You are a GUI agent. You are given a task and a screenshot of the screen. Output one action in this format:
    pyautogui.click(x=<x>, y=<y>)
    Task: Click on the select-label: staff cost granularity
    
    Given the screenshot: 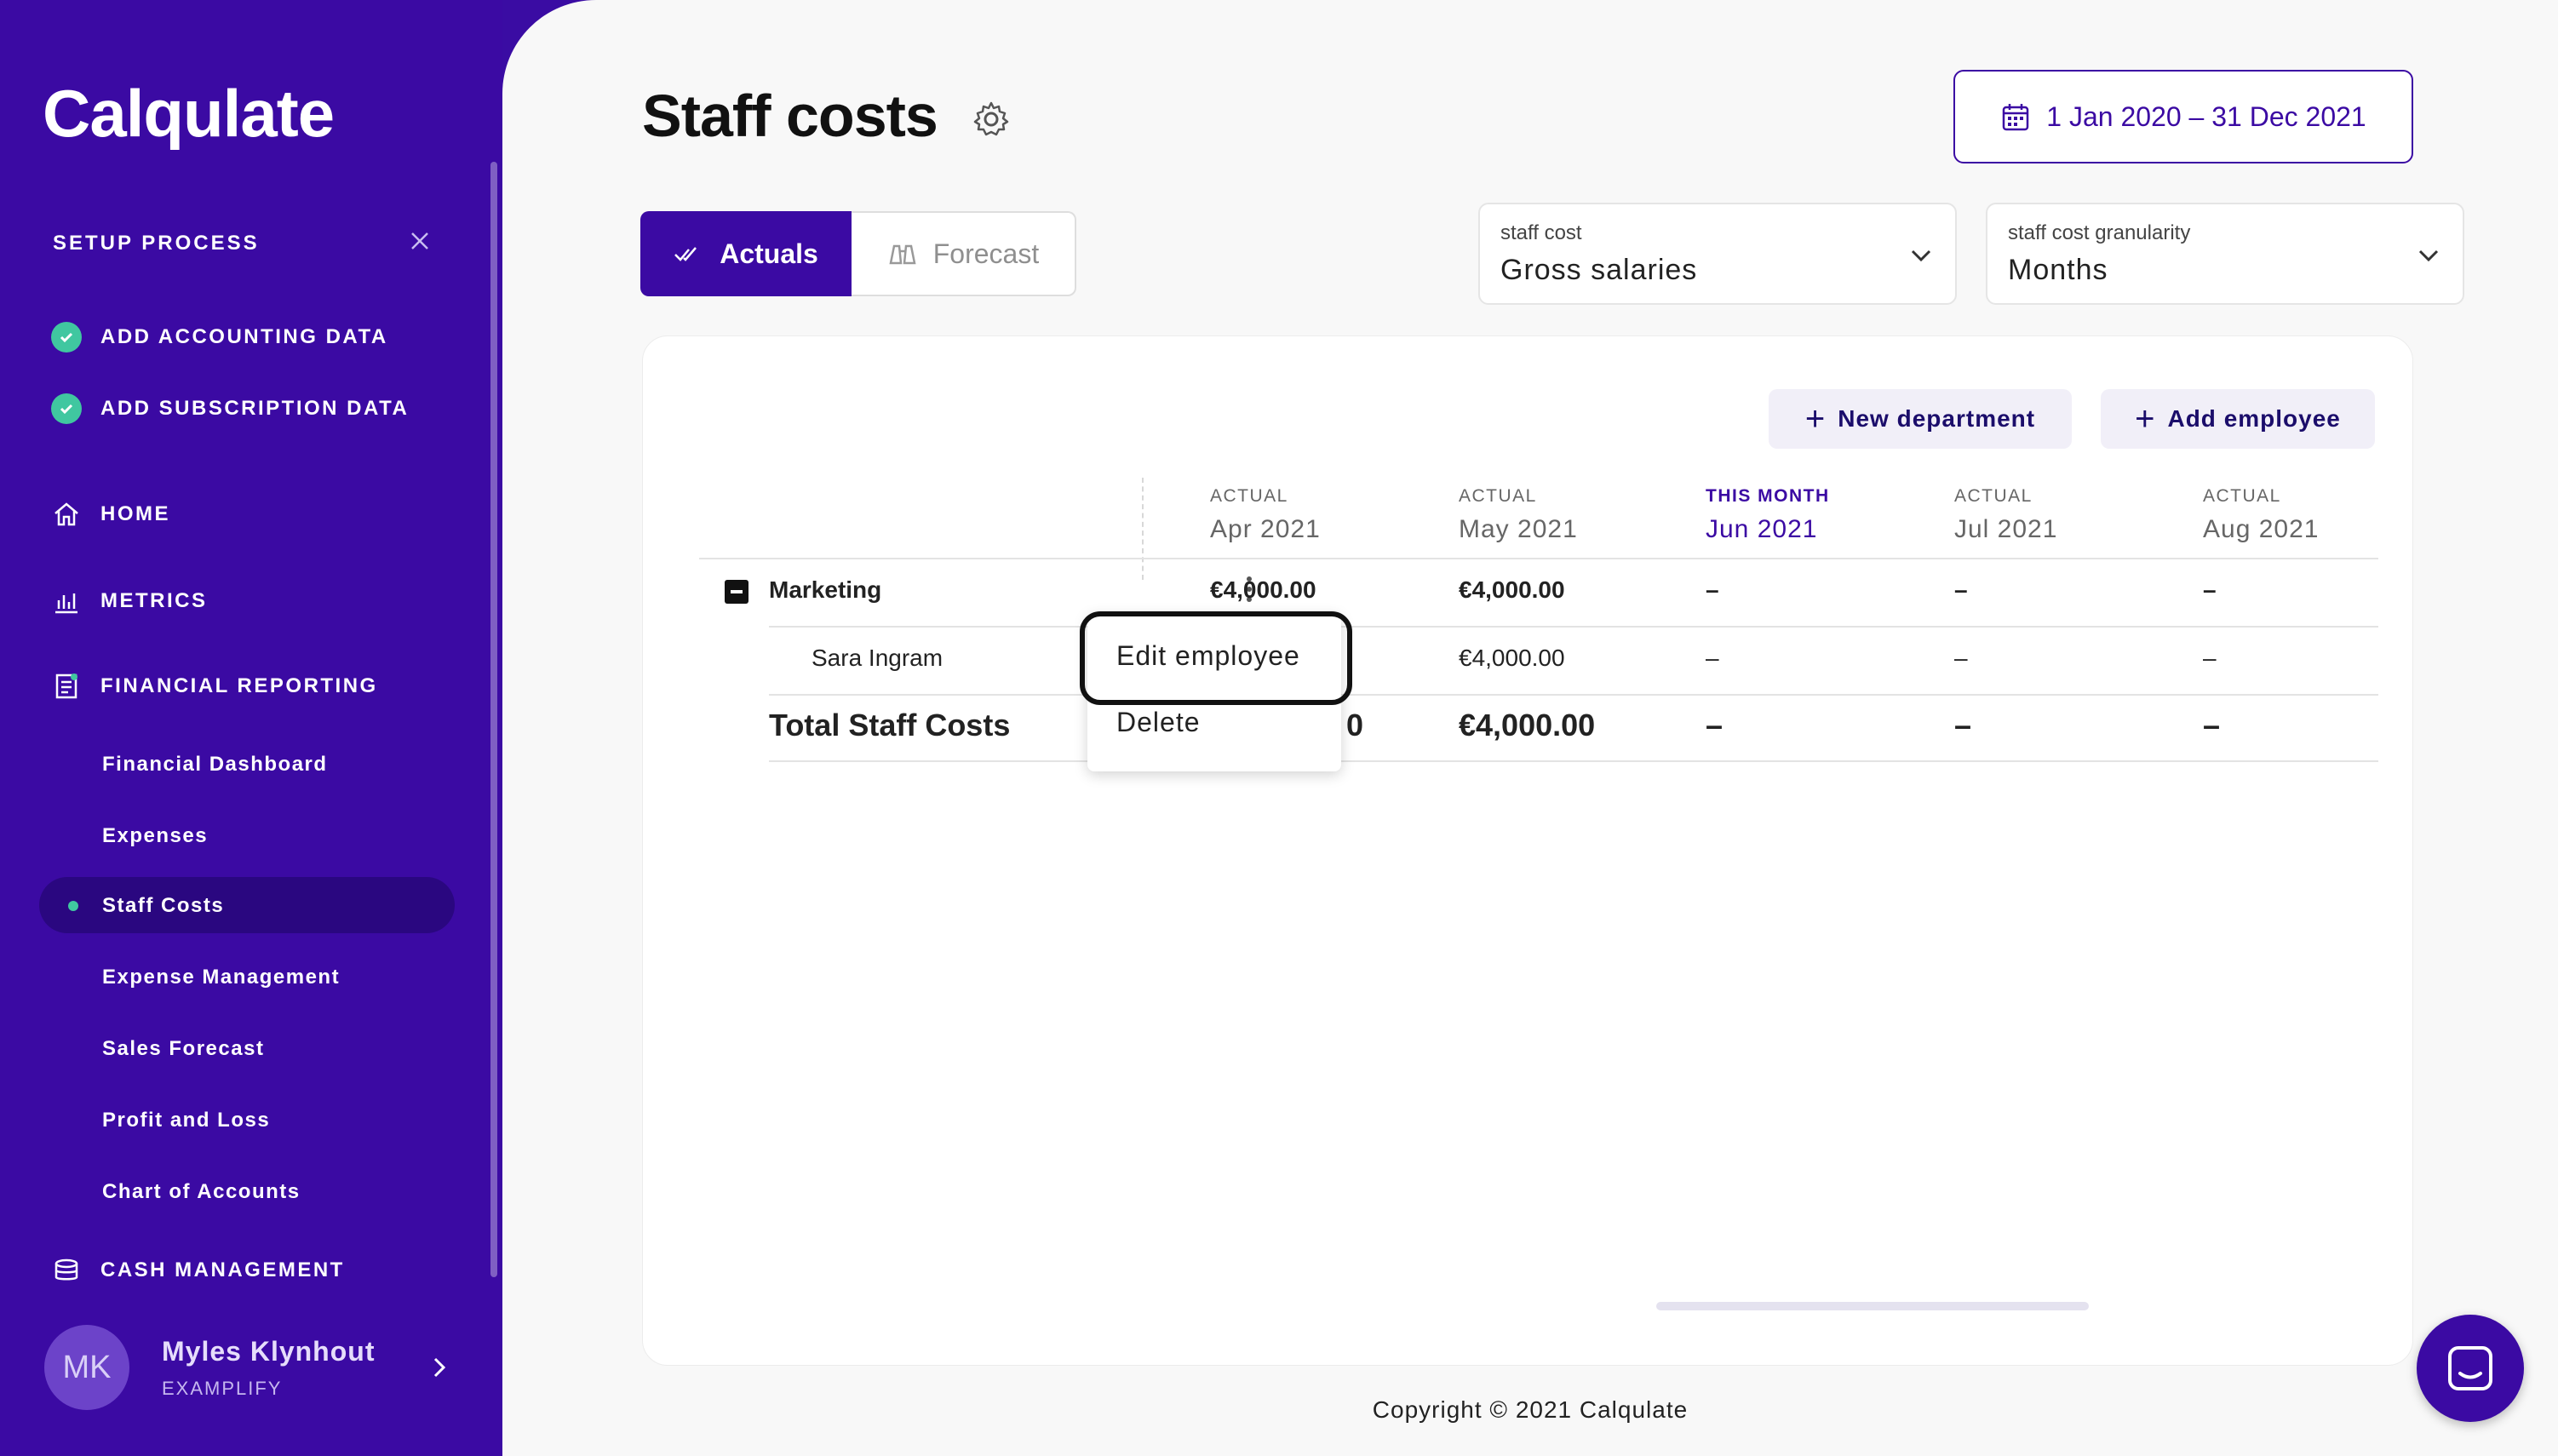 What is the action you would take?
    pyautogui.click(x=2099, y=232)
    